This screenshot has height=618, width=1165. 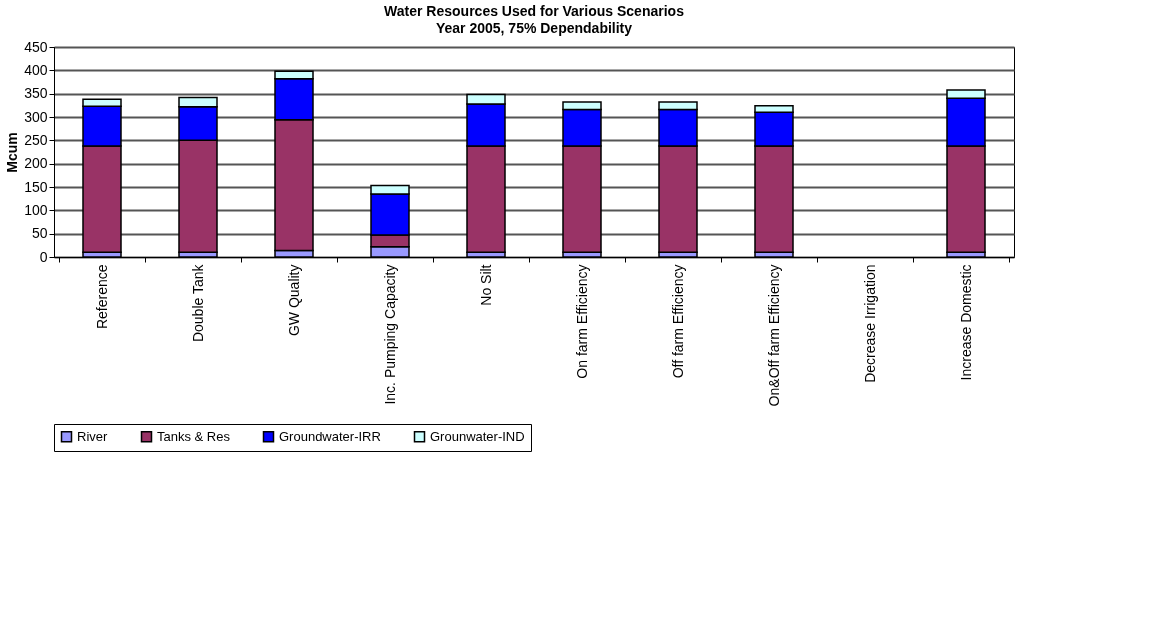 What do you see at coordinates (36, 186) in the screenshot?
I see `y-tick-label: 150` at bounding box center [36, 186].